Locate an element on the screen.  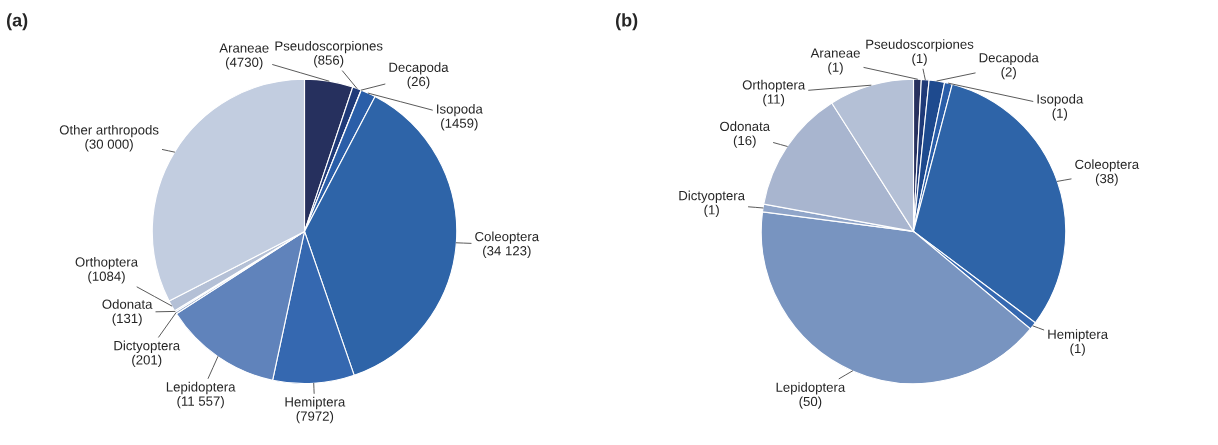
chart-title: (b) is located at coordinates (626, 22).